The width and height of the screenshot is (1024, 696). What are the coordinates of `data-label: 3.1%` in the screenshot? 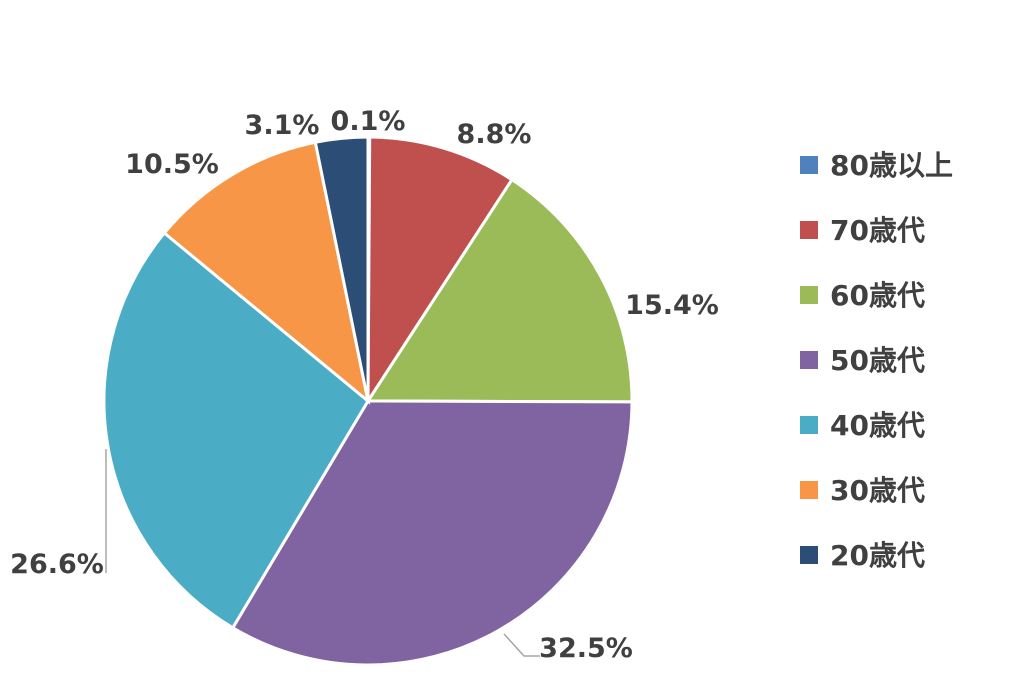 It's located at (282, 125).